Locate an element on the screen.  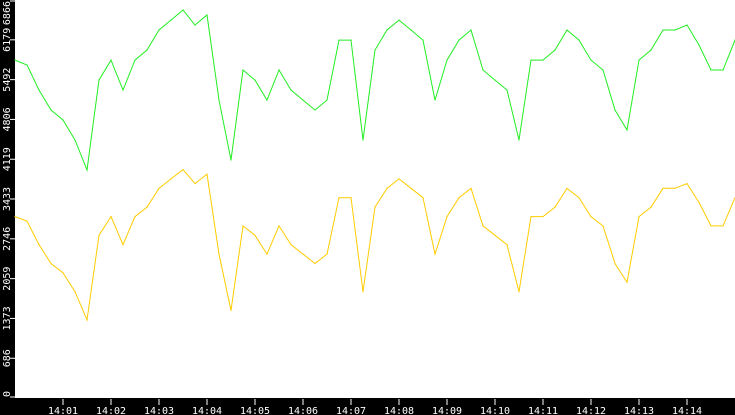
x-tick-label: 14:03 is located at coordinates (159, 410).